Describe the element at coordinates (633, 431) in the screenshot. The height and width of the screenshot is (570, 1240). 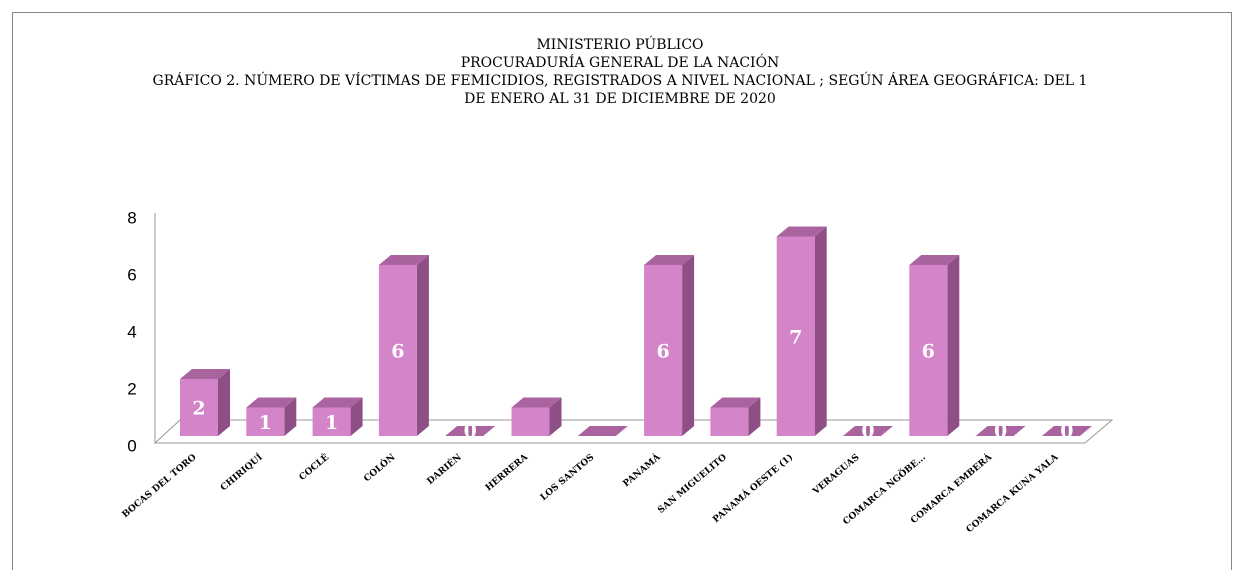
I see `floor` at that location.